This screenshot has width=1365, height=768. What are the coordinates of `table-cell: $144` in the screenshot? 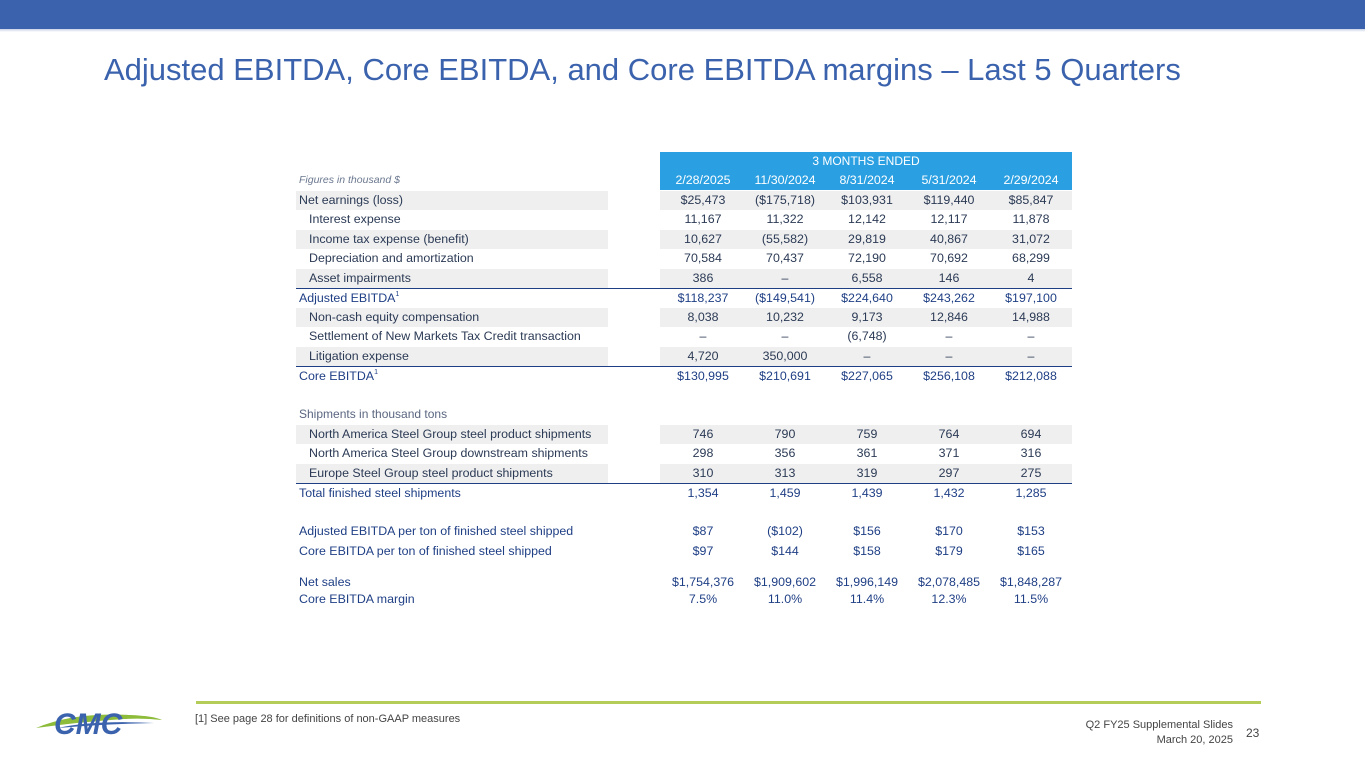 It's located at (785, 550).